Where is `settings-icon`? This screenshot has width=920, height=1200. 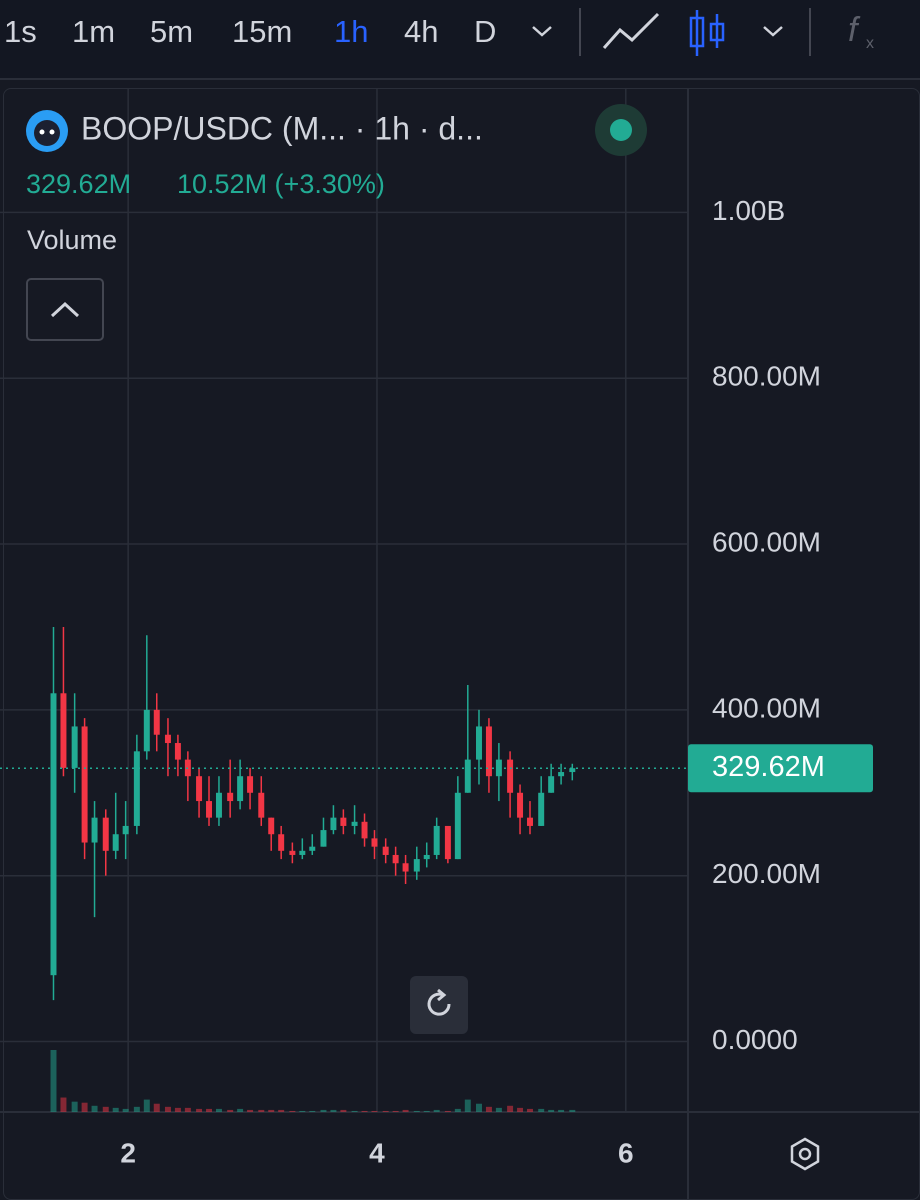
settings-icon is located at coordinates (805, 1154).